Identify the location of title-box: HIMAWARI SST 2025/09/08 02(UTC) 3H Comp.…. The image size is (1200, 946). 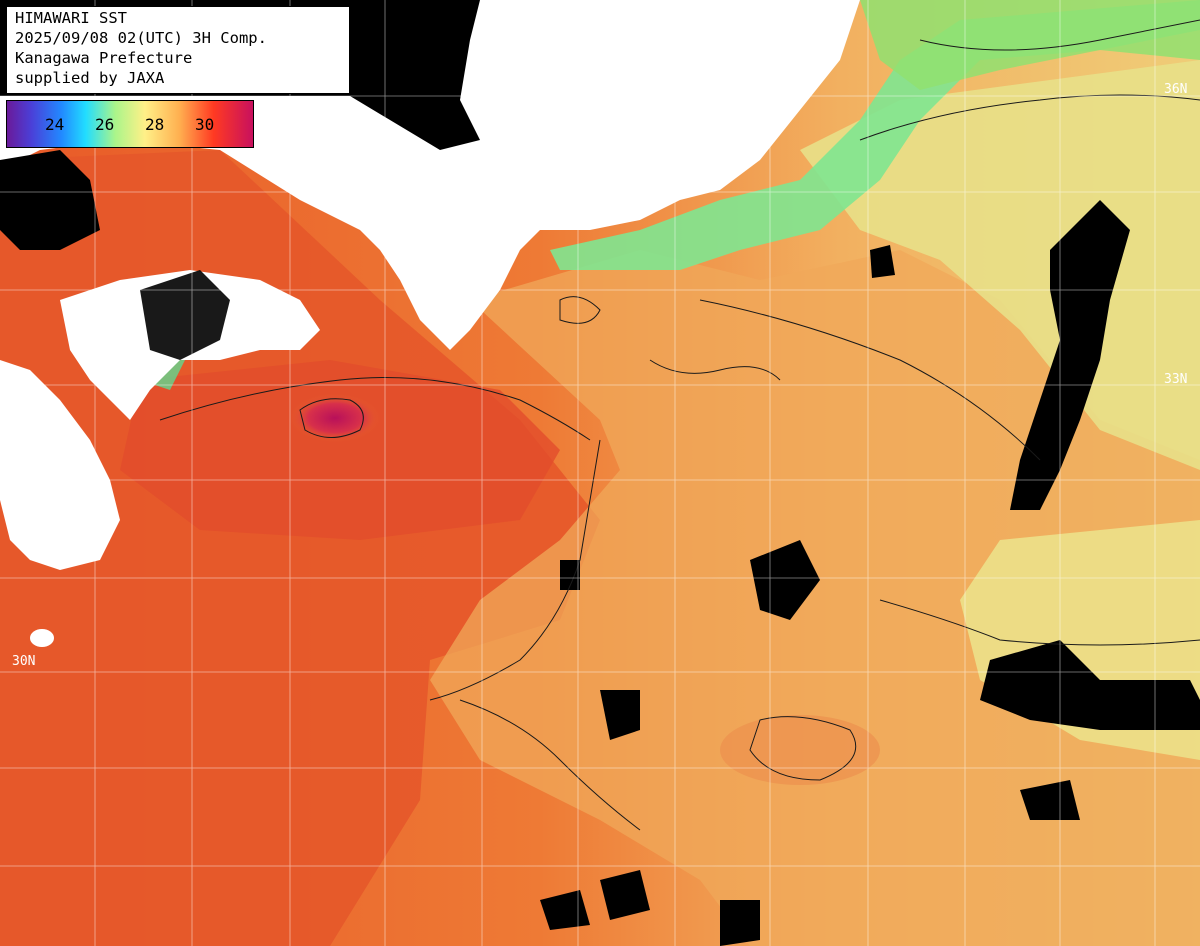
(178, 50).